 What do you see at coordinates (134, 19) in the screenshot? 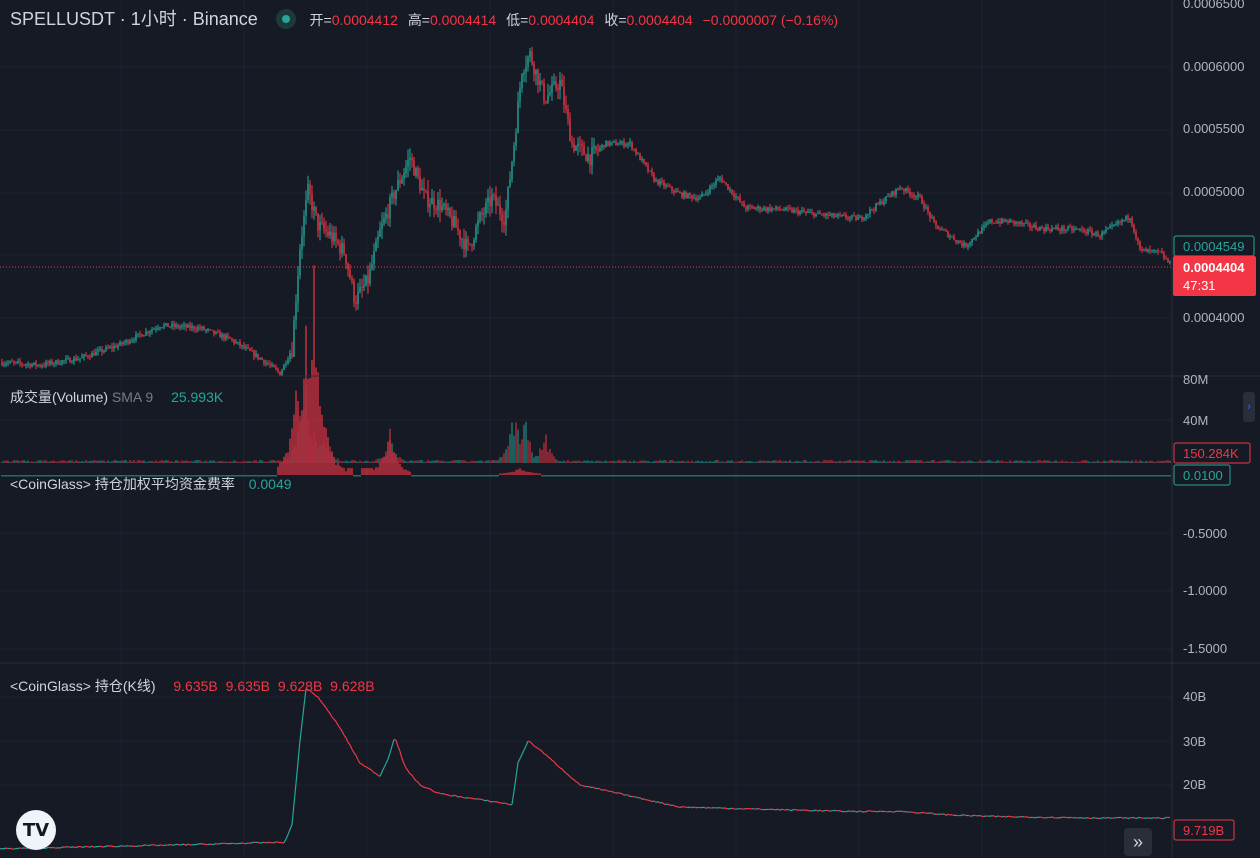
I see `symbol-title: SPELLUSDT · 1小时 · Binance` at bounding box center [134, 19].